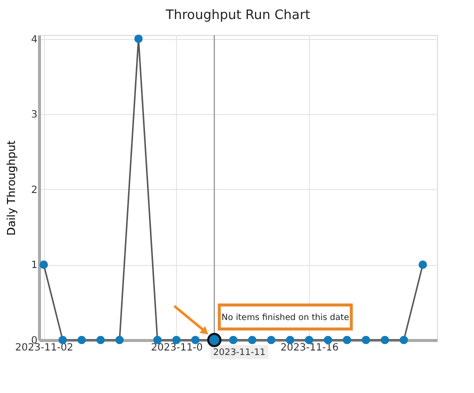 This screenshot has height=393, width=474. Describe the element at coordinates (34, 115) in the screenshot. I see `y-tick-label: 3` at that location.